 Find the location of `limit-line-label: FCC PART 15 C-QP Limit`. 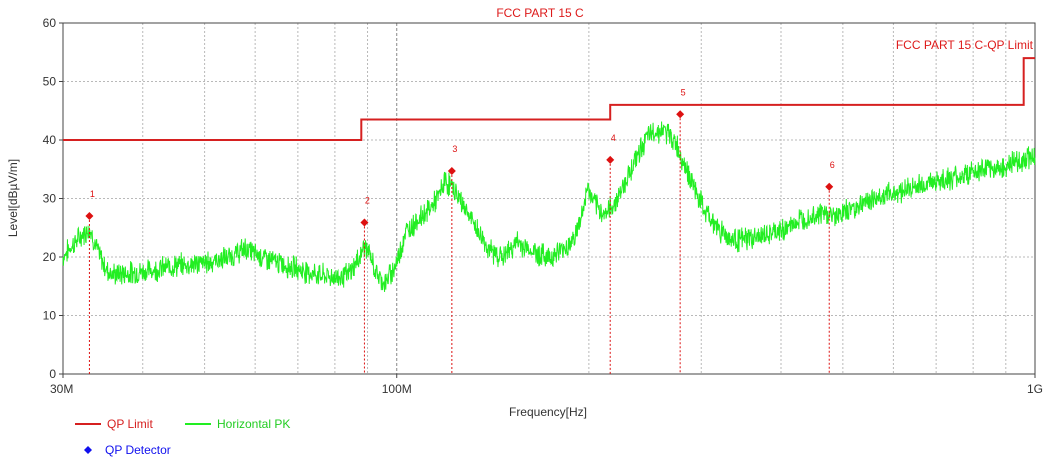

limit-line-label: FCC PART 15 C-QP Limit is located at coordinates (965, 45).